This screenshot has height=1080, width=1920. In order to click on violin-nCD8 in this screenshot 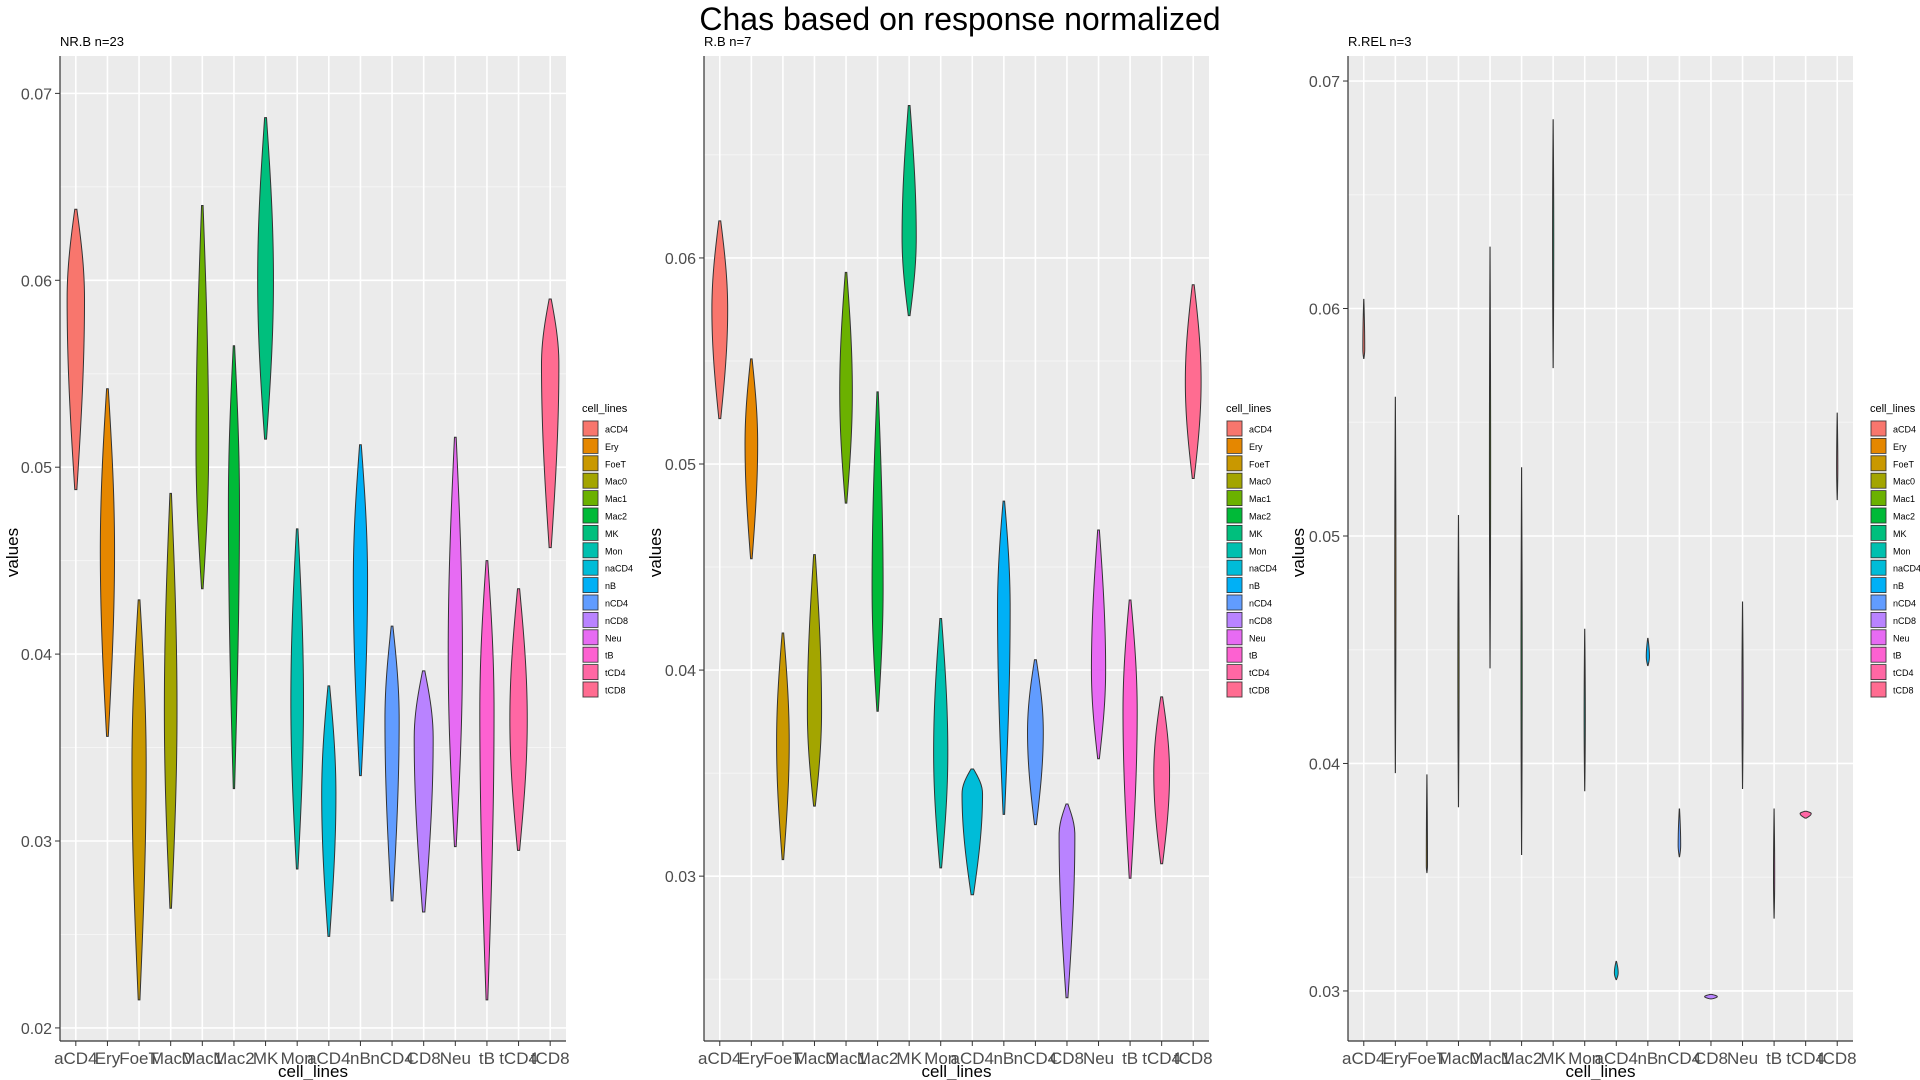, I will do `click(1067, 901)`.